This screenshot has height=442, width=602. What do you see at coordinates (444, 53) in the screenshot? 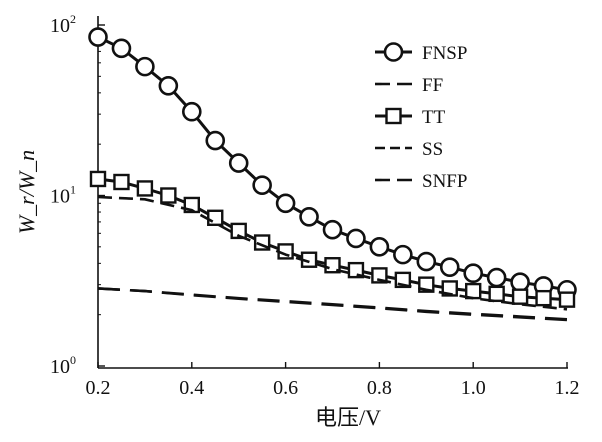
I see `legend-label: FNSP` at bounding box center [444, 53].